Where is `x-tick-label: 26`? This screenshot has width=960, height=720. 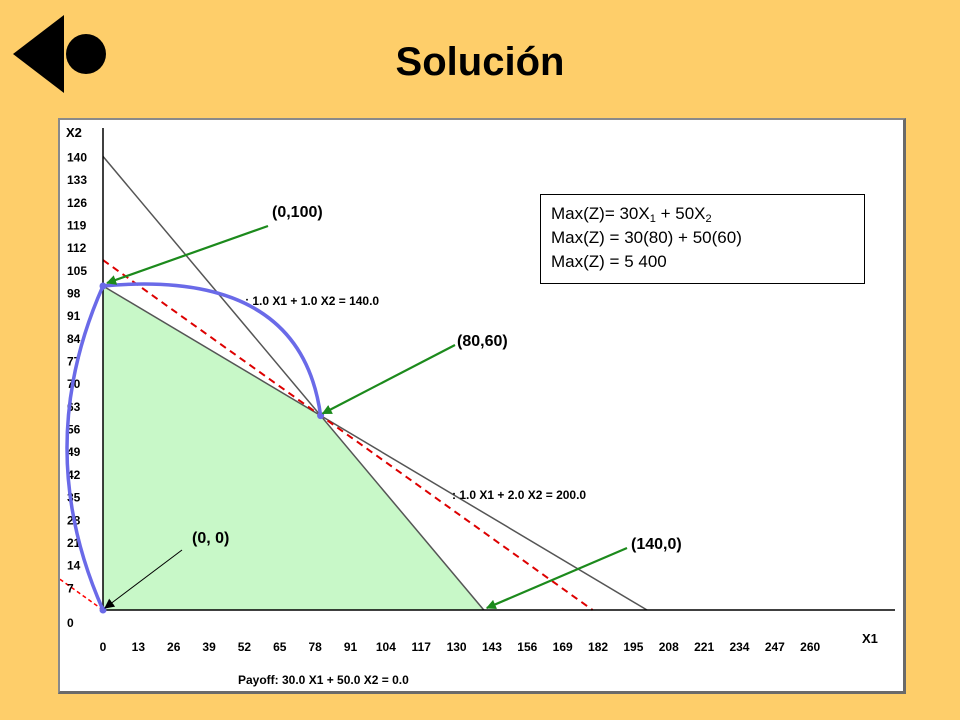
x-tick-label: 26 is located at coordinates (174, 647).